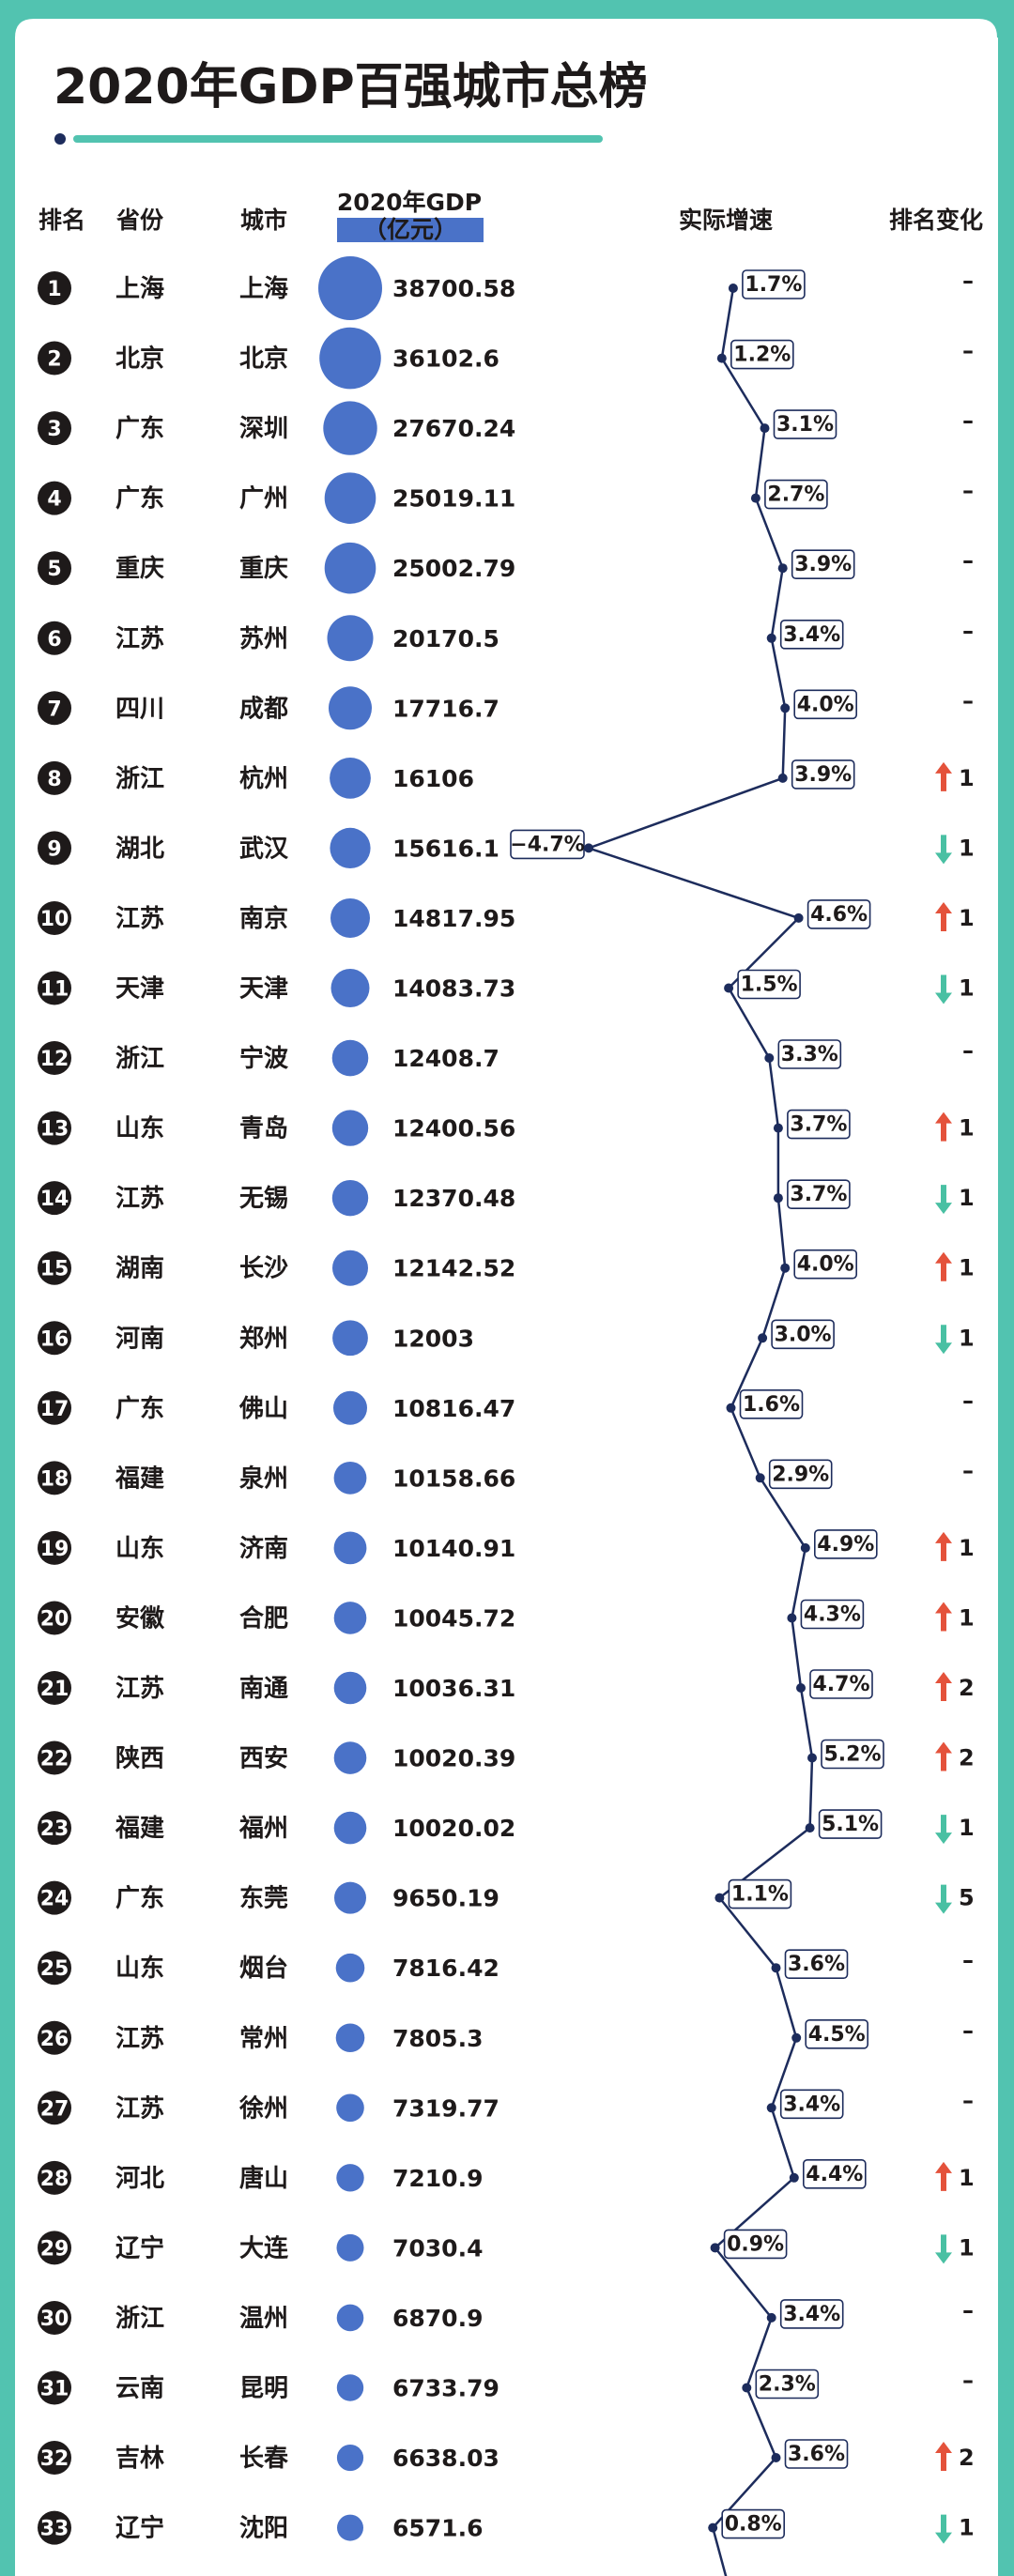 The image size is (1014, 2576). What do you see at coordinates (139, 221) in the screenshot?
I see `header-province: 省份` at bounding box center [139, 221].